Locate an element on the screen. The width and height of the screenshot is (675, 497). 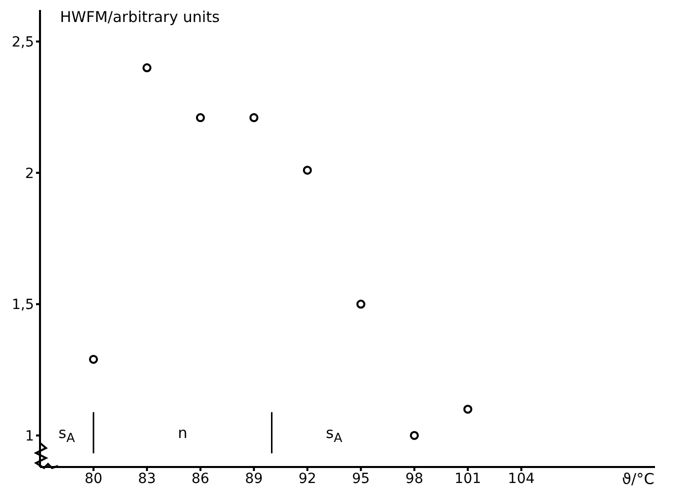
y-tick-label: 1,5 is located at coordinates (23, 305).